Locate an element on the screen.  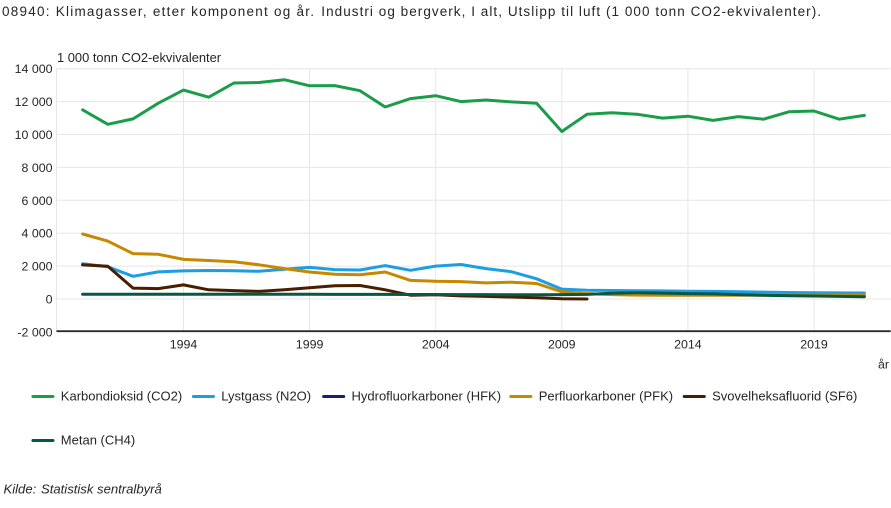
svg-text: 1994 is located at coordinates (184, 345).